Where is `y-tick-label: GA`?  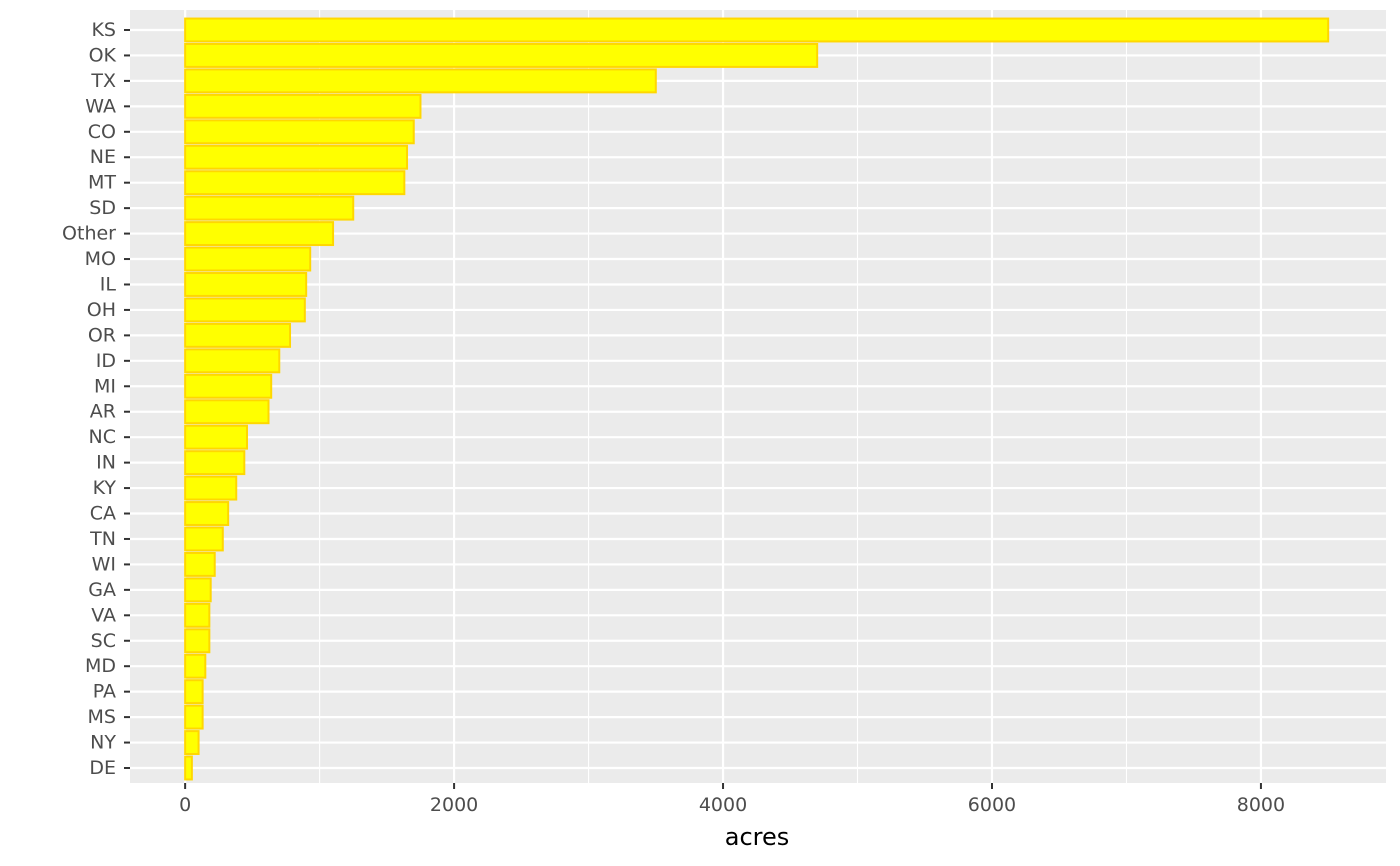
y-tick-label: GA is located at coordinates (102, 590).